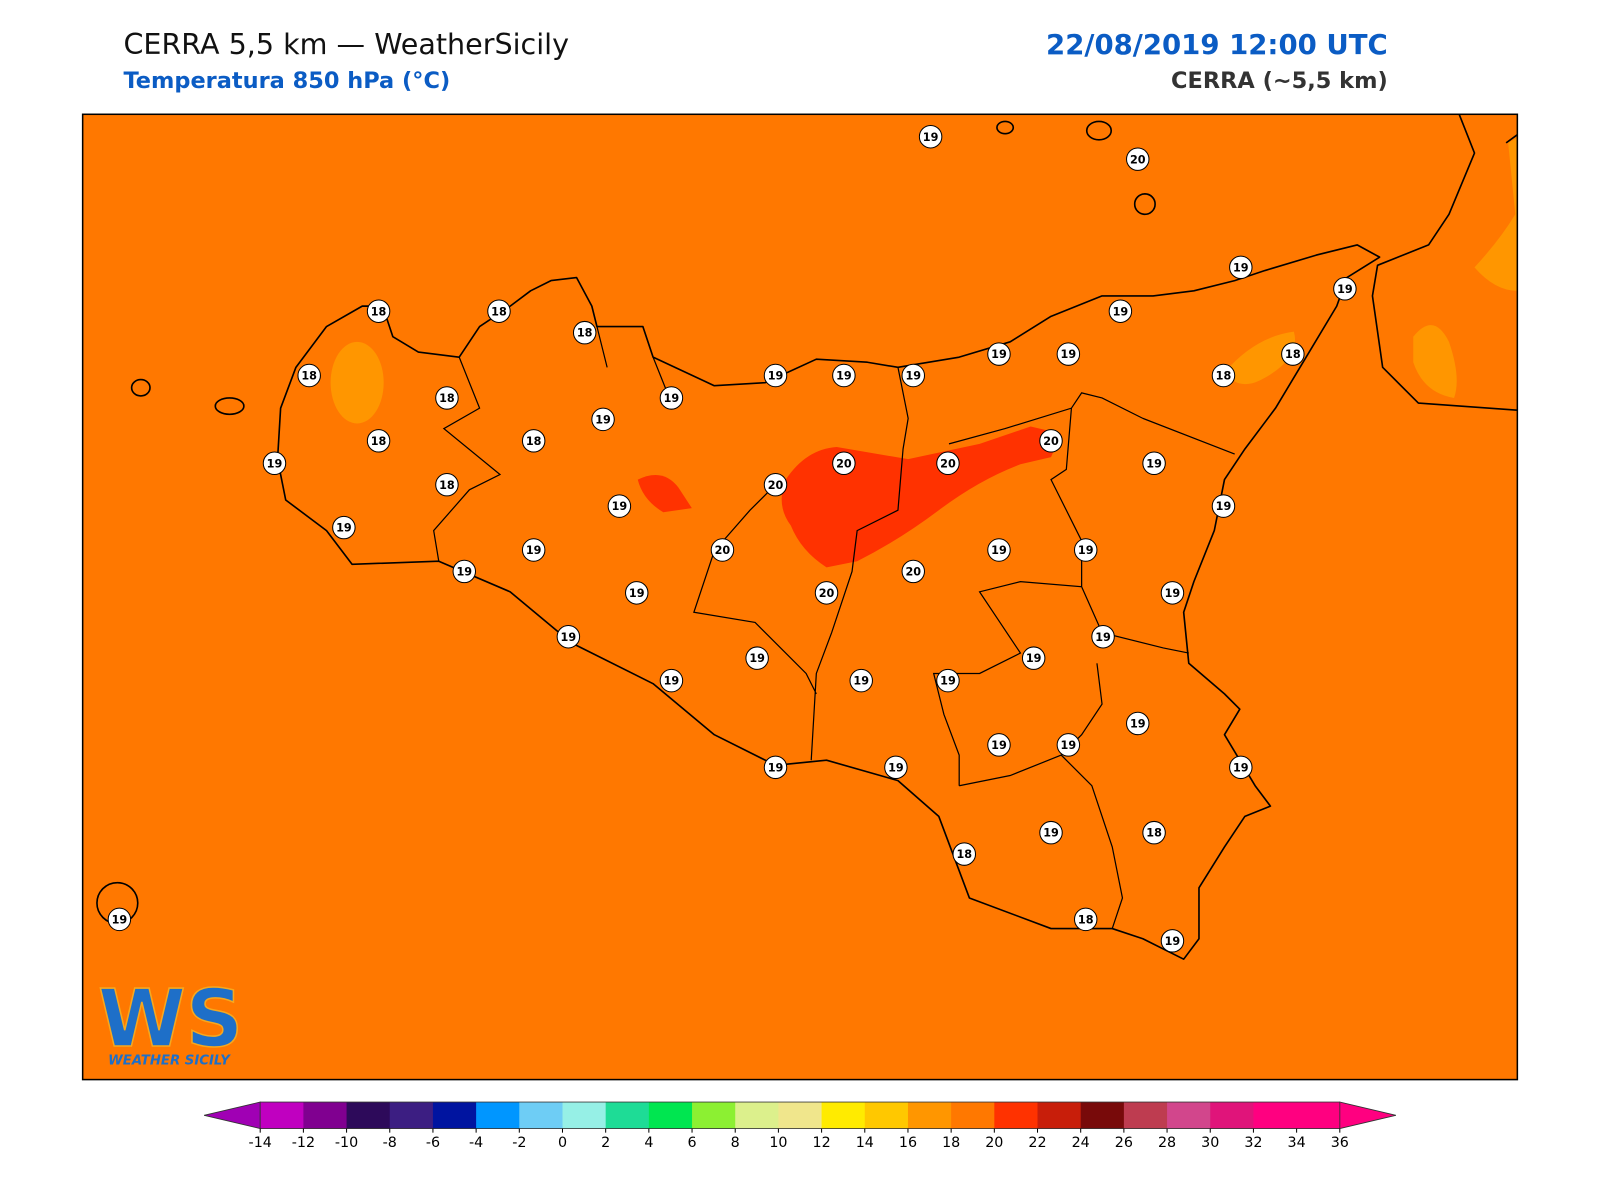 This screenshot has height=1200, width=1600. I want to click on station-value: 20, so click(776, 485).